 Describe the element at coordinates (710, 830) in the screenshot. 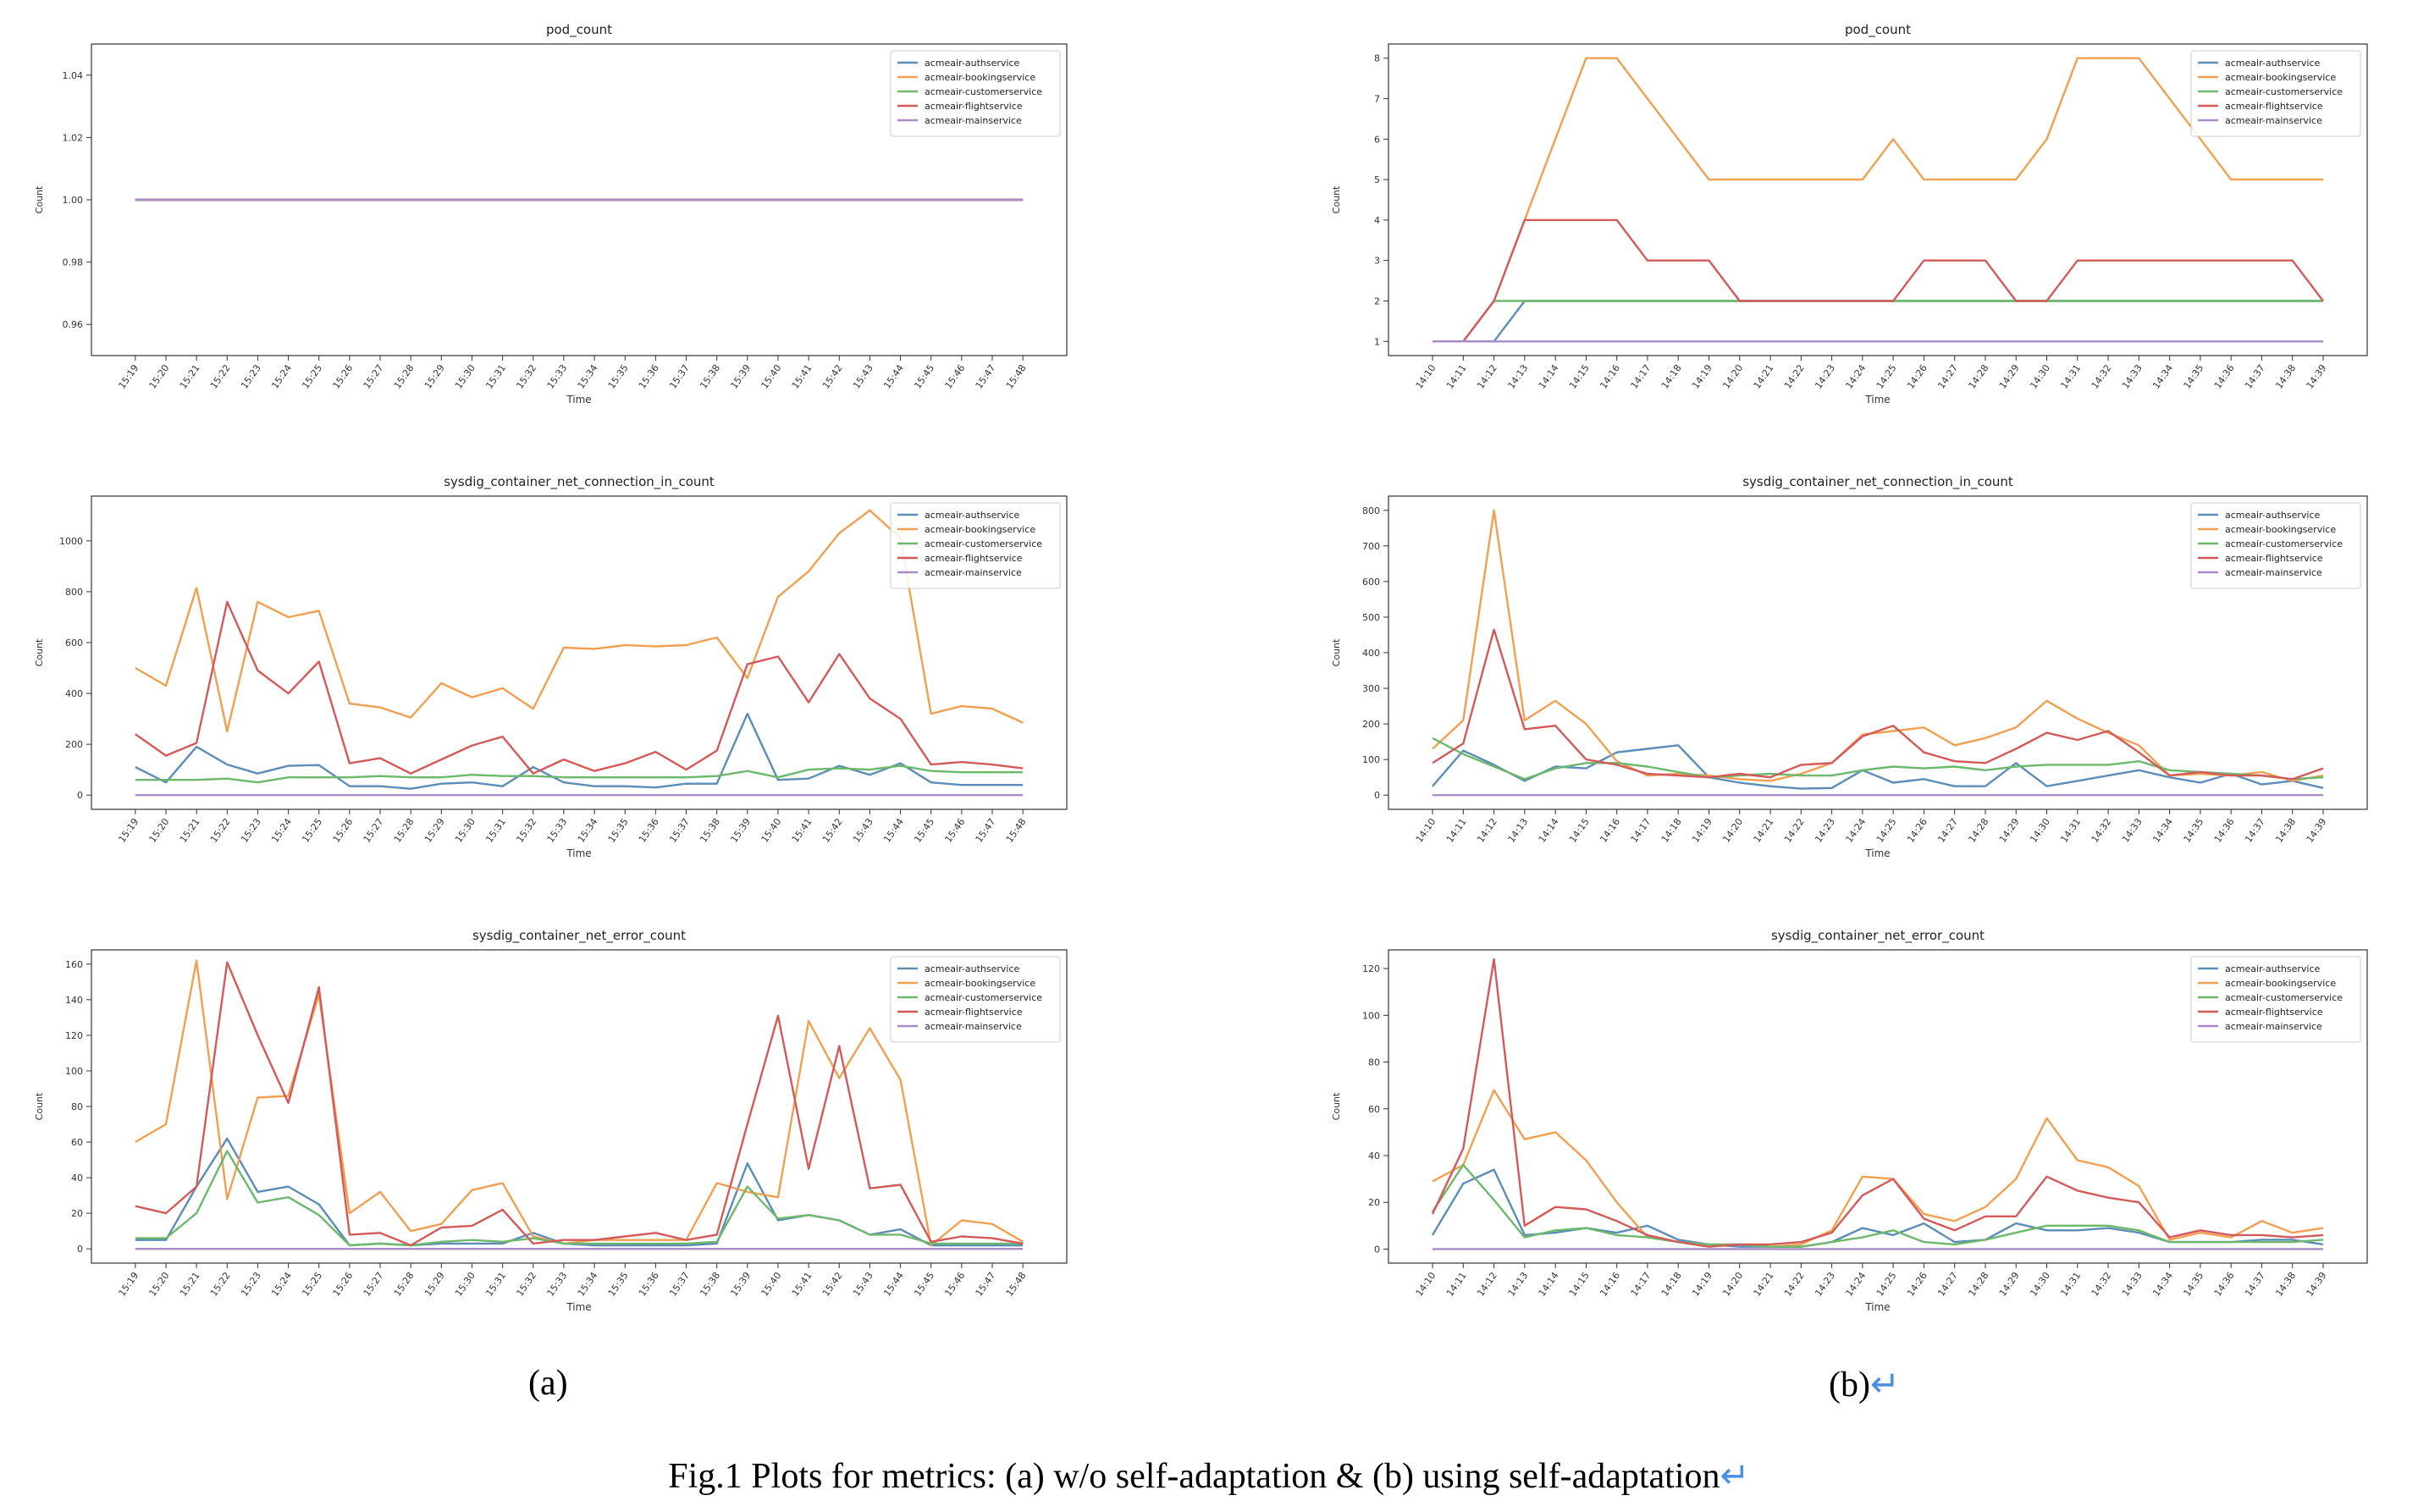

I see `x-tick-label: 15:38` at that location.